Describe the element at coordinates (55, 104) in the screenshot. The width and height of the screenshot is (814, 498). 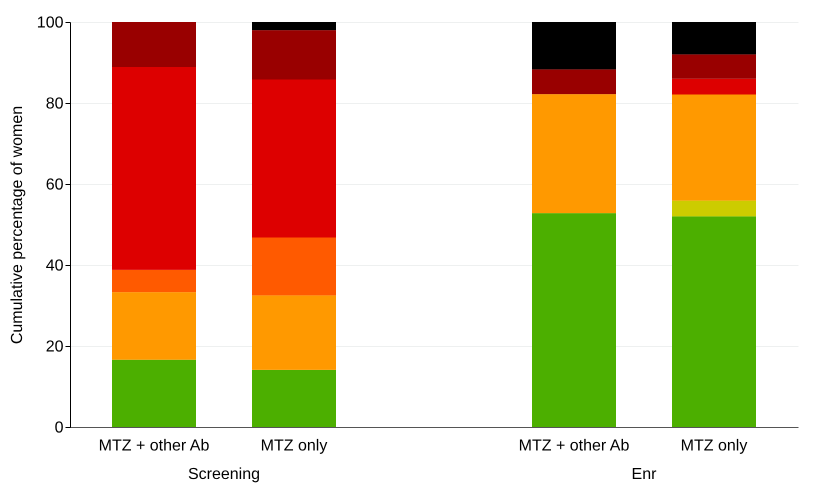
I see `y-tick-label: 80` at that location.